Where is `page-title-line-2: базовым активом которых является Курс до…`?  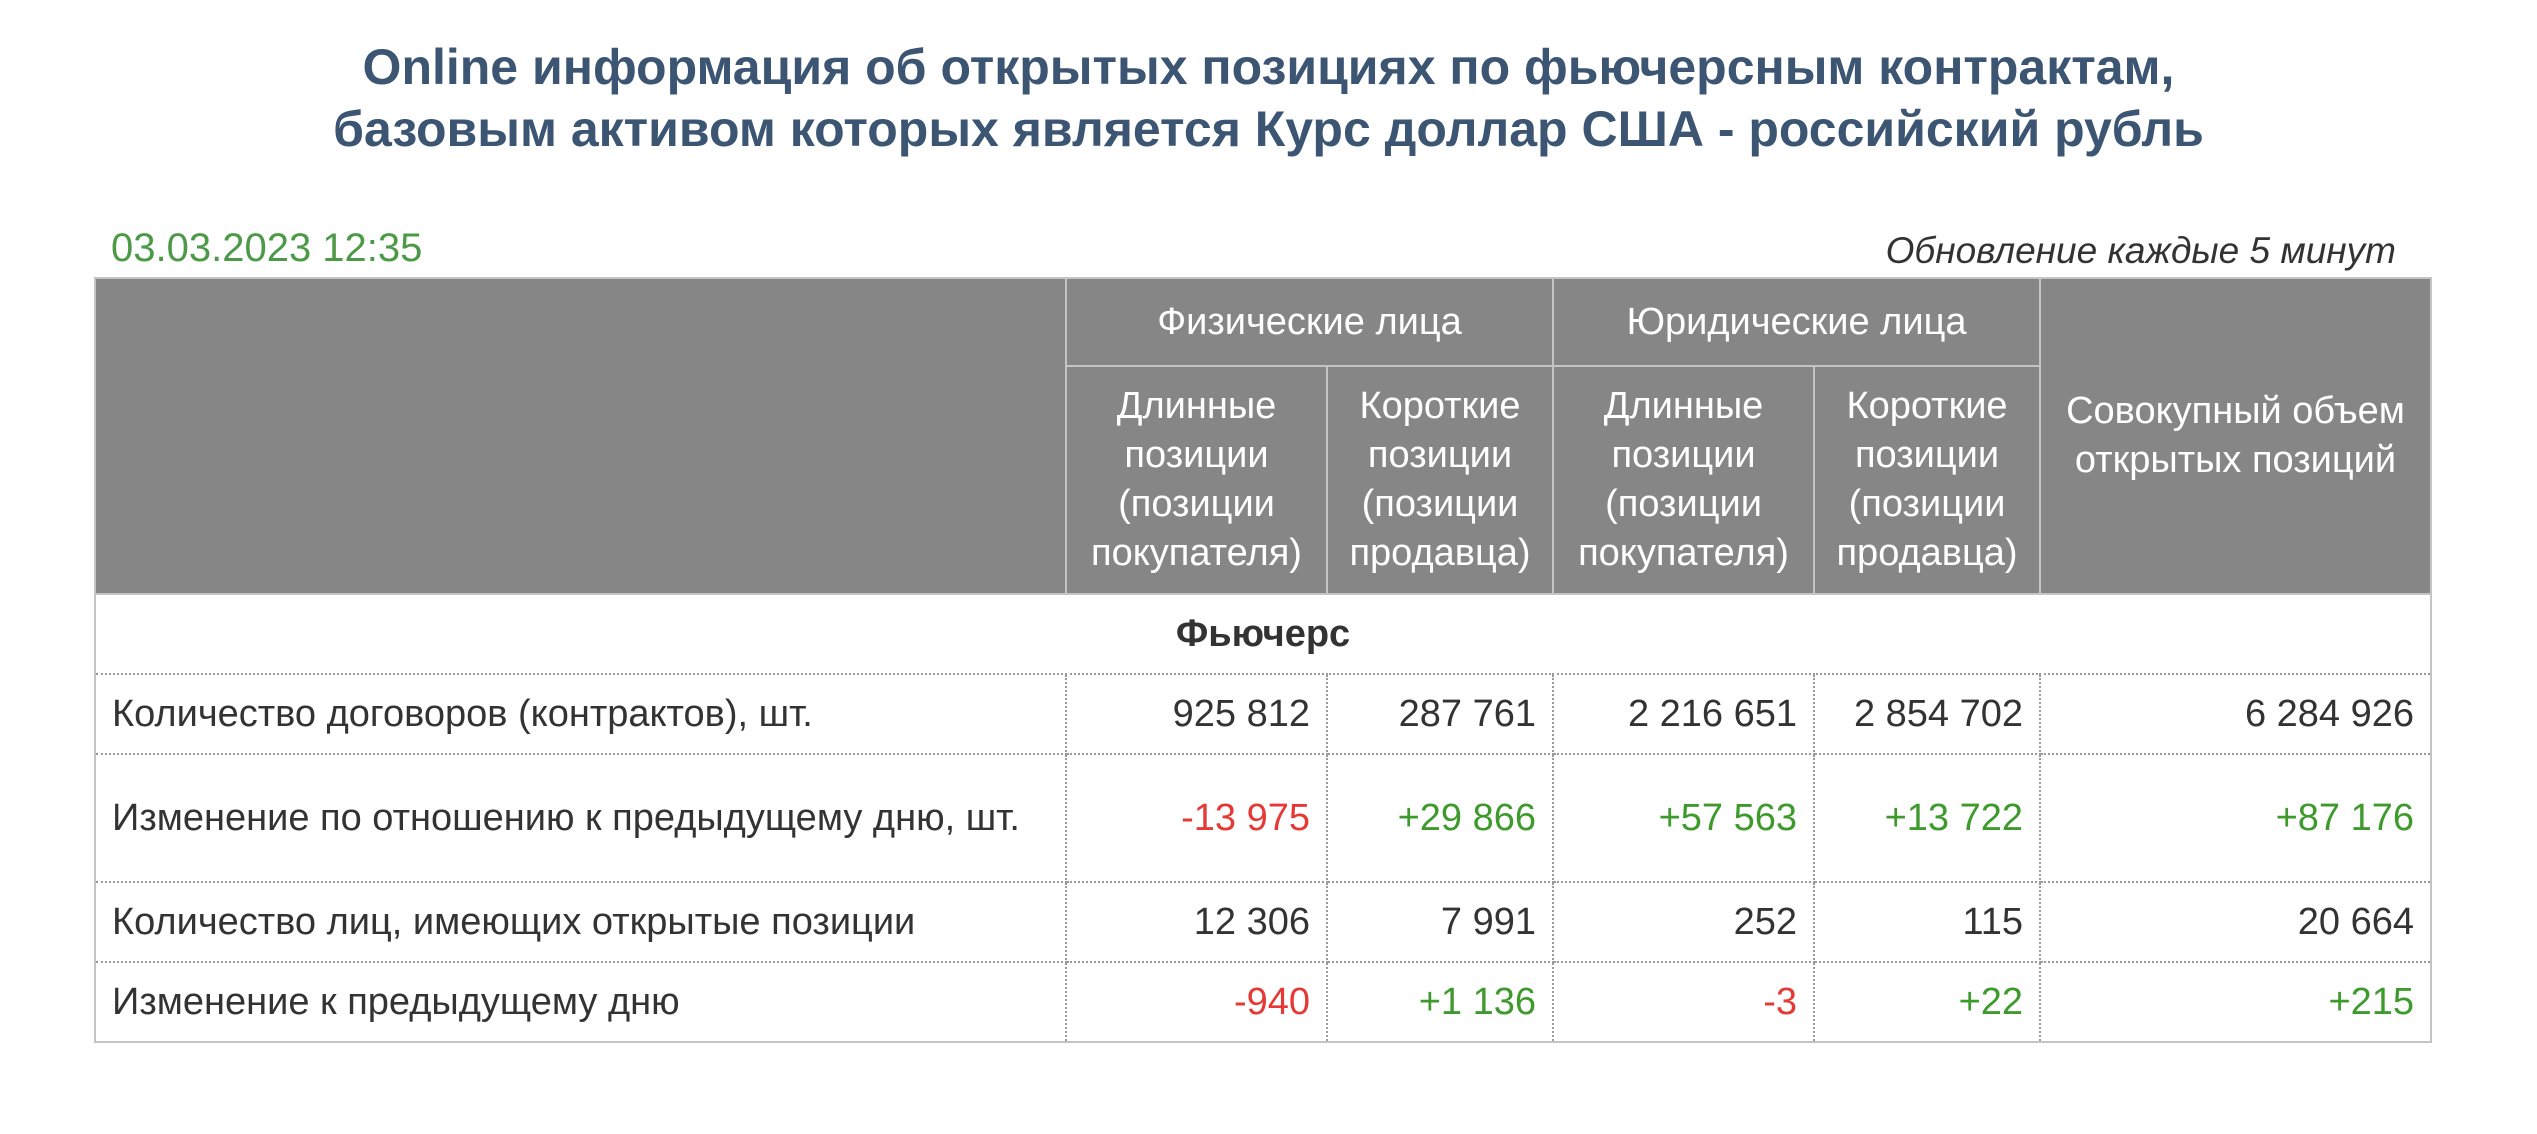 page-title-line-2: базовым активом которых является Курс до… is located at coordinates (1268, 129).